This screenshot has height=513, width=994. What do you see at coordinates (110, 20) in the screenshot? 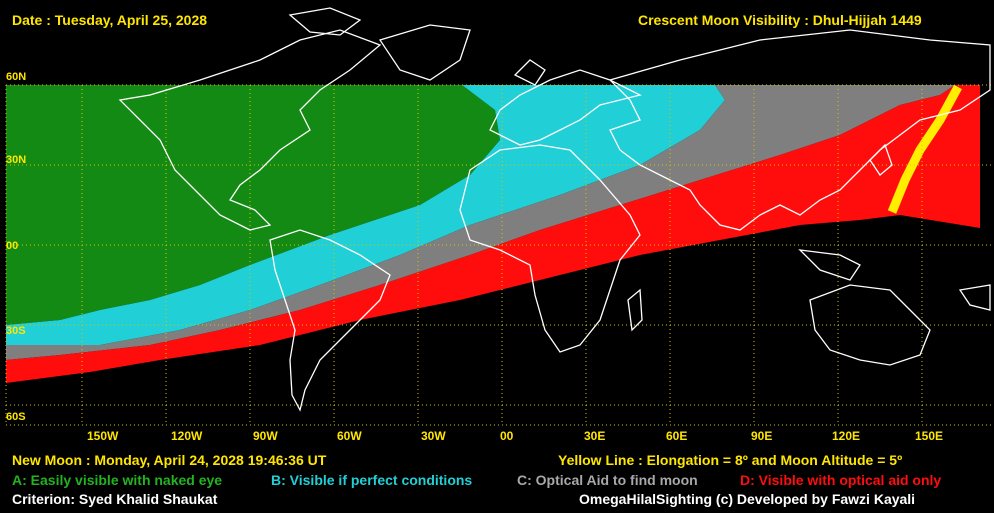
I see `date-label: Date : Tuesday, April 25, 2028` at bounding box center [110, 20].